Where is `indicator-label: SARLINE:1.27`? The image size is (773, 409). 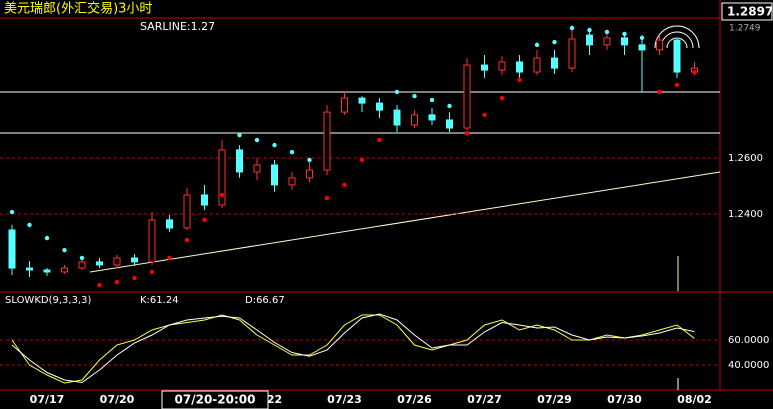 indicator-label: SARLINE:1.27 is located at coordinates (177, 26).